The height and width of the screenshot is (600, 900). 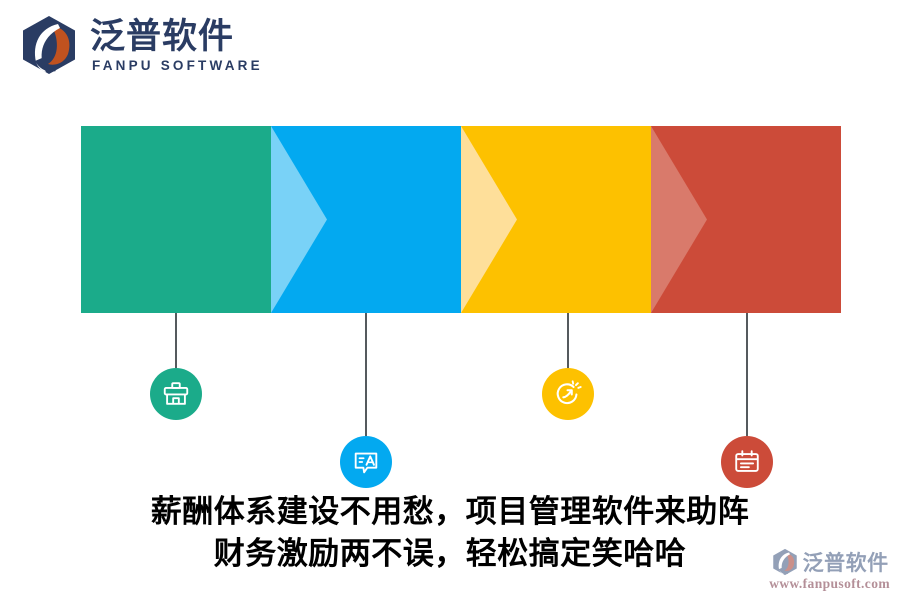 I want to click on icon-badge-toolbox, so click(x=176, y=394).